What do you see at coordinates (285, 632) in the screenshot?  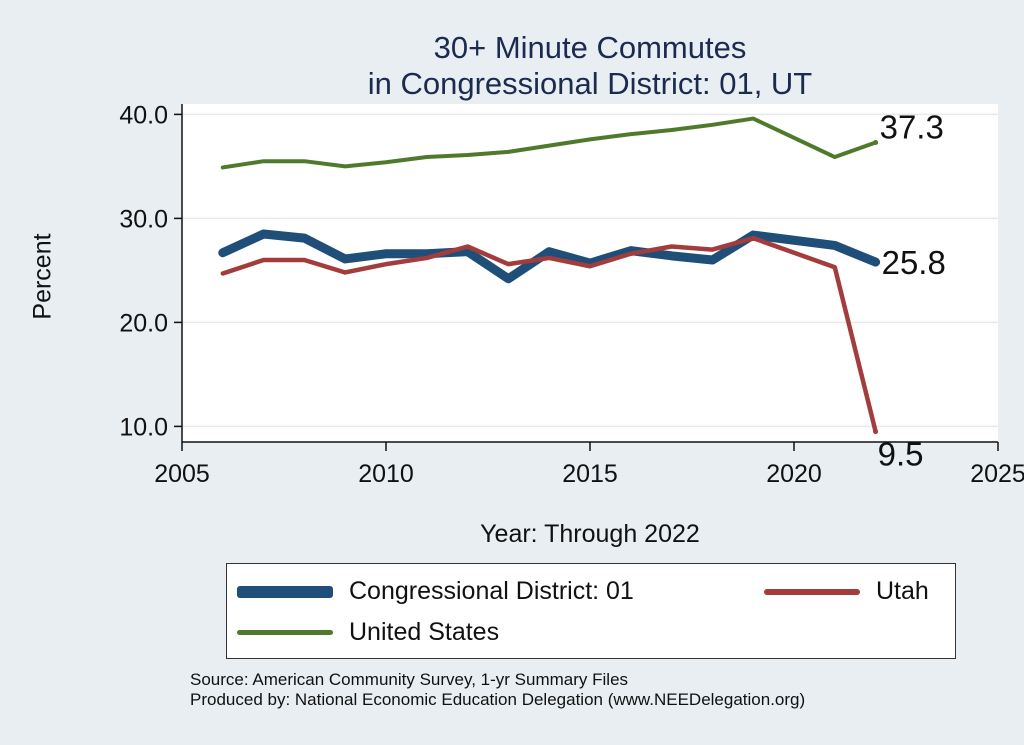 I see `legend-swatch-united-states` at bounding box center [285, 632].